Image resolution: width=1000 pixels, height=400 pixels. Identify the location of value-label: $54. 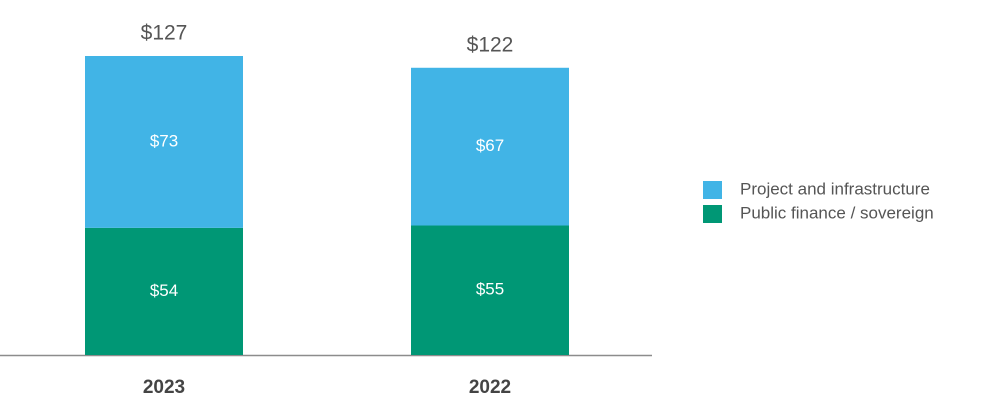
(164, 290).